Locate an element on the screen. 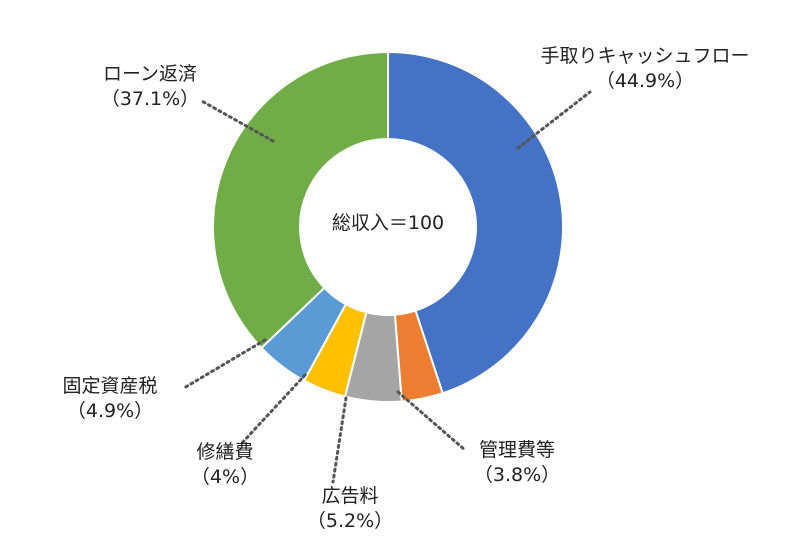 The image size is (800, 555). slice-loan-repayment is located at coordinates (300, 200).